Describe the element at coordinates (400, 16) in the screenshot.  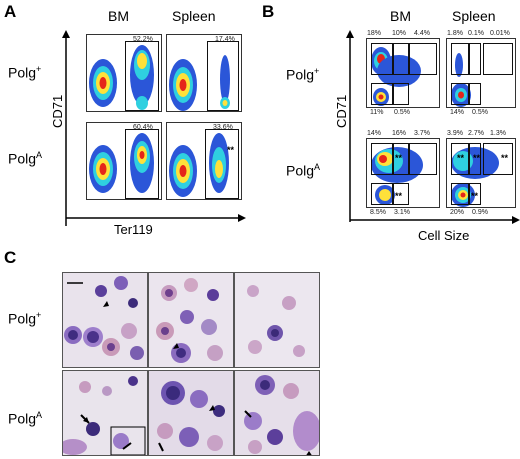
I see `panel-b-col-bm: BM` at that location.